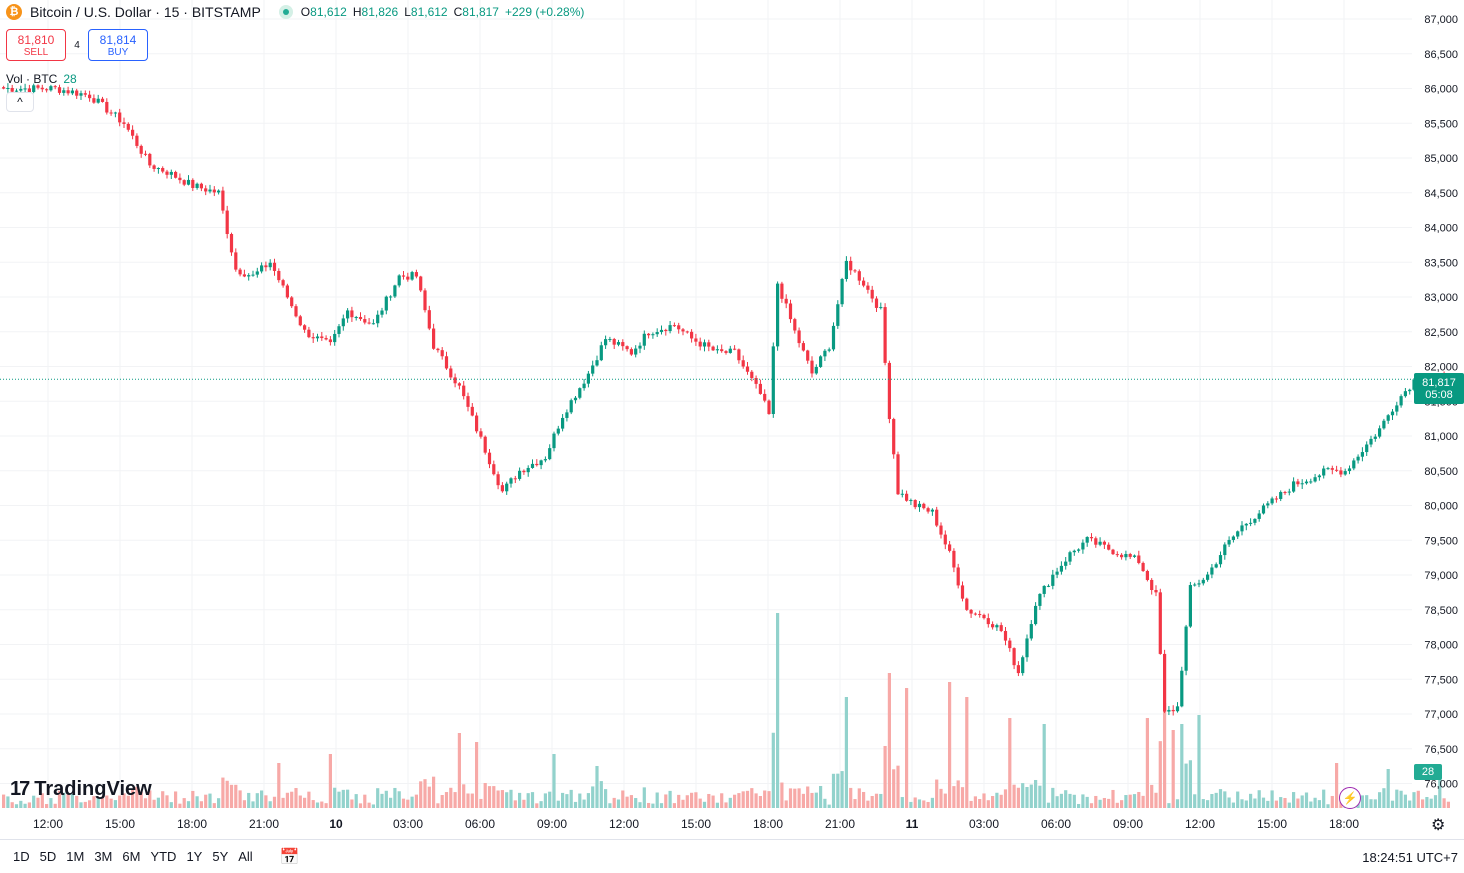 This screenshot has width=1464, height=873. Describe the element at coordinates (70, 79) in the screenshot. I see `volume-value: 28` at that location.